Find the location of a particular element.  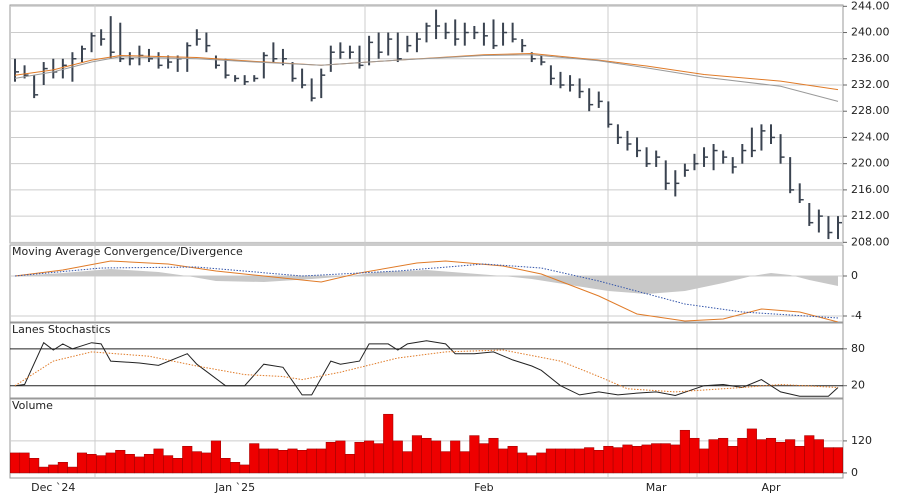

x-tick-label: Feb is located at coordinates (483, 487).